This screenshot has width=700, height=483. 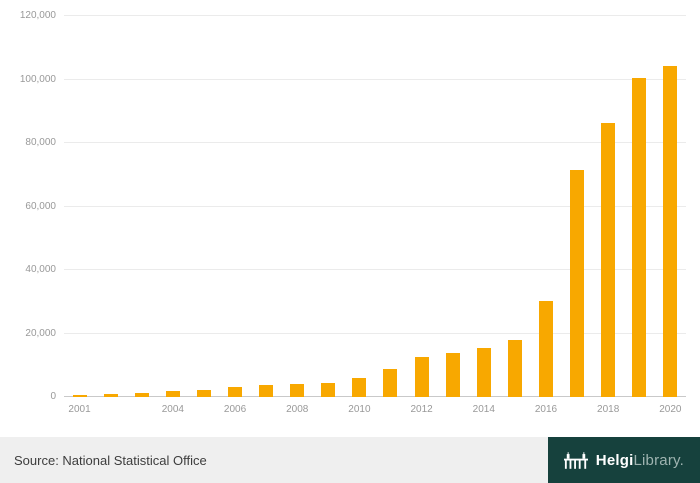 I want to click on x-axis-label: 2010, so click(x=359, y=409).